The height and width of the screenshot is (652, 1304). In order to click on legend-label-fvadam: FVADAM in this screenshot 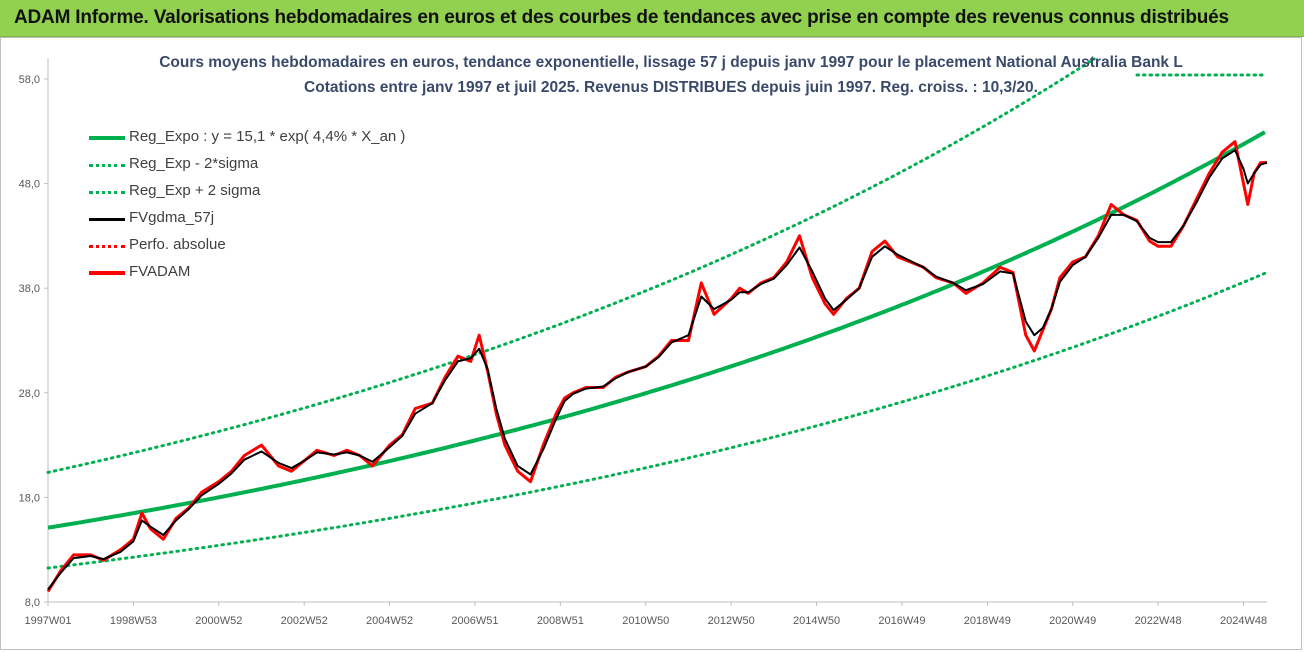, I will do `click(160, 271)`.